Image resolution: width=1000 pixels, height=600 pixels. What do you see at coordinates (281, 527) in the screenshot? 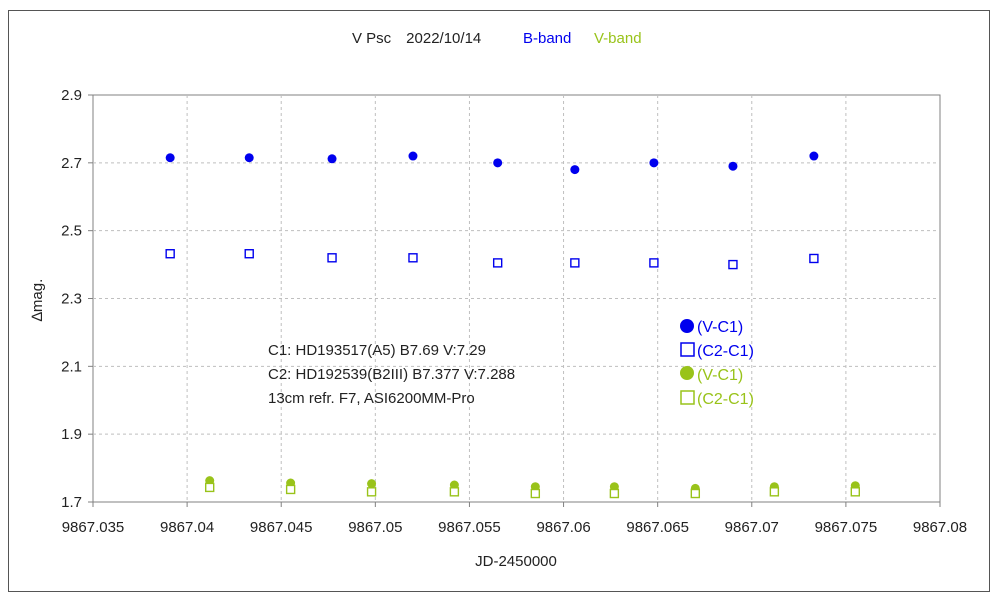
I see `x-tick-label: 9867.045` at bounding box center [281, 527].